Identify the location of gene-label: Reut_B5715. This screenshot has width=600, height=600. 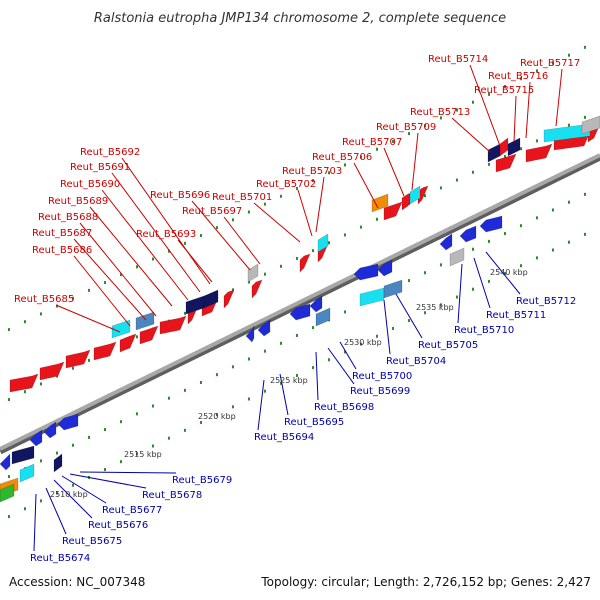
(504, 90).